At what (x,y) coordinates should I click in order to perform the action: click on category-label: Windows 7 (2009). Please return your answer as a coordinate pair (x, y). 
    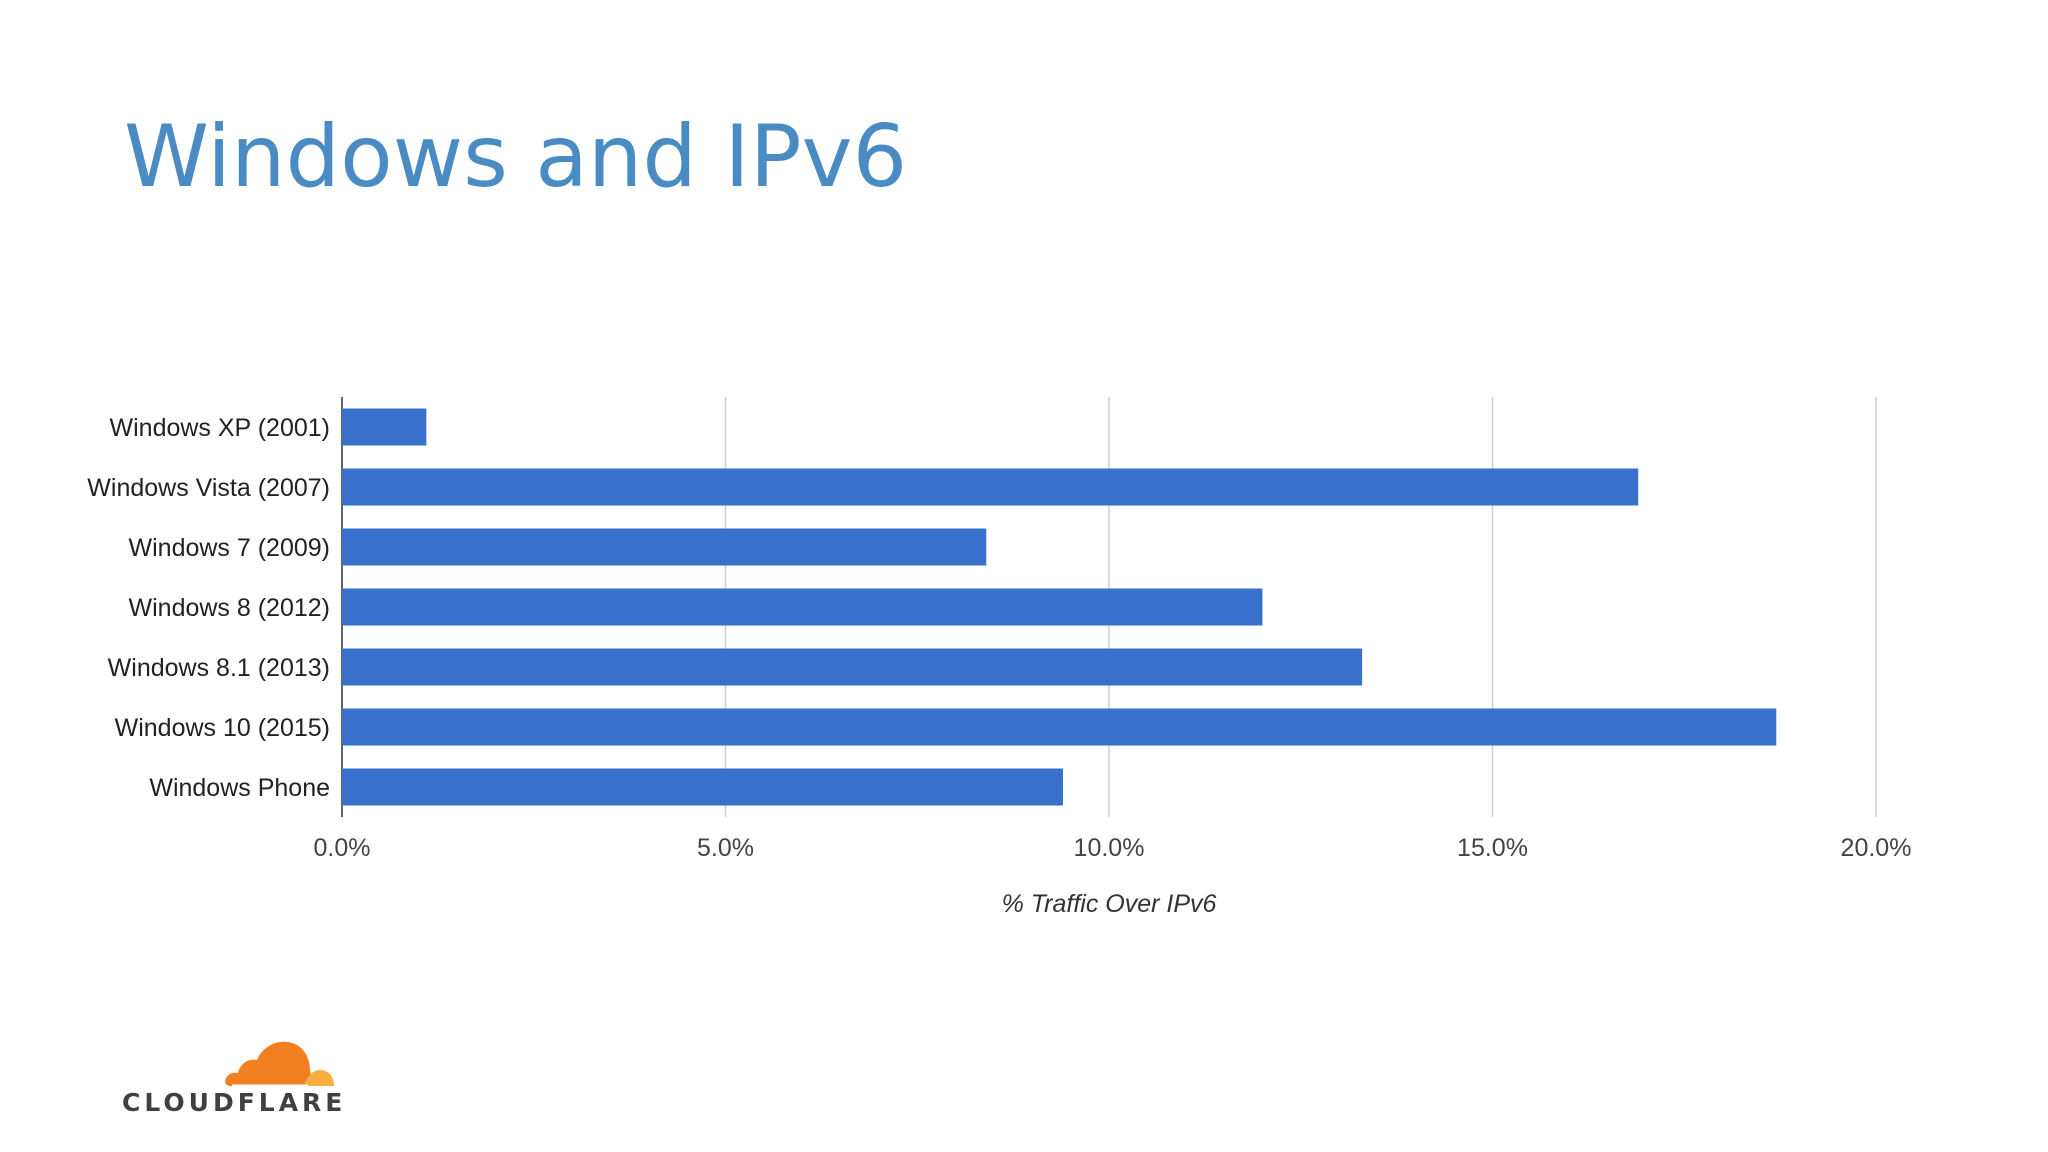
    Looking at the image, I should click on (229, 548).